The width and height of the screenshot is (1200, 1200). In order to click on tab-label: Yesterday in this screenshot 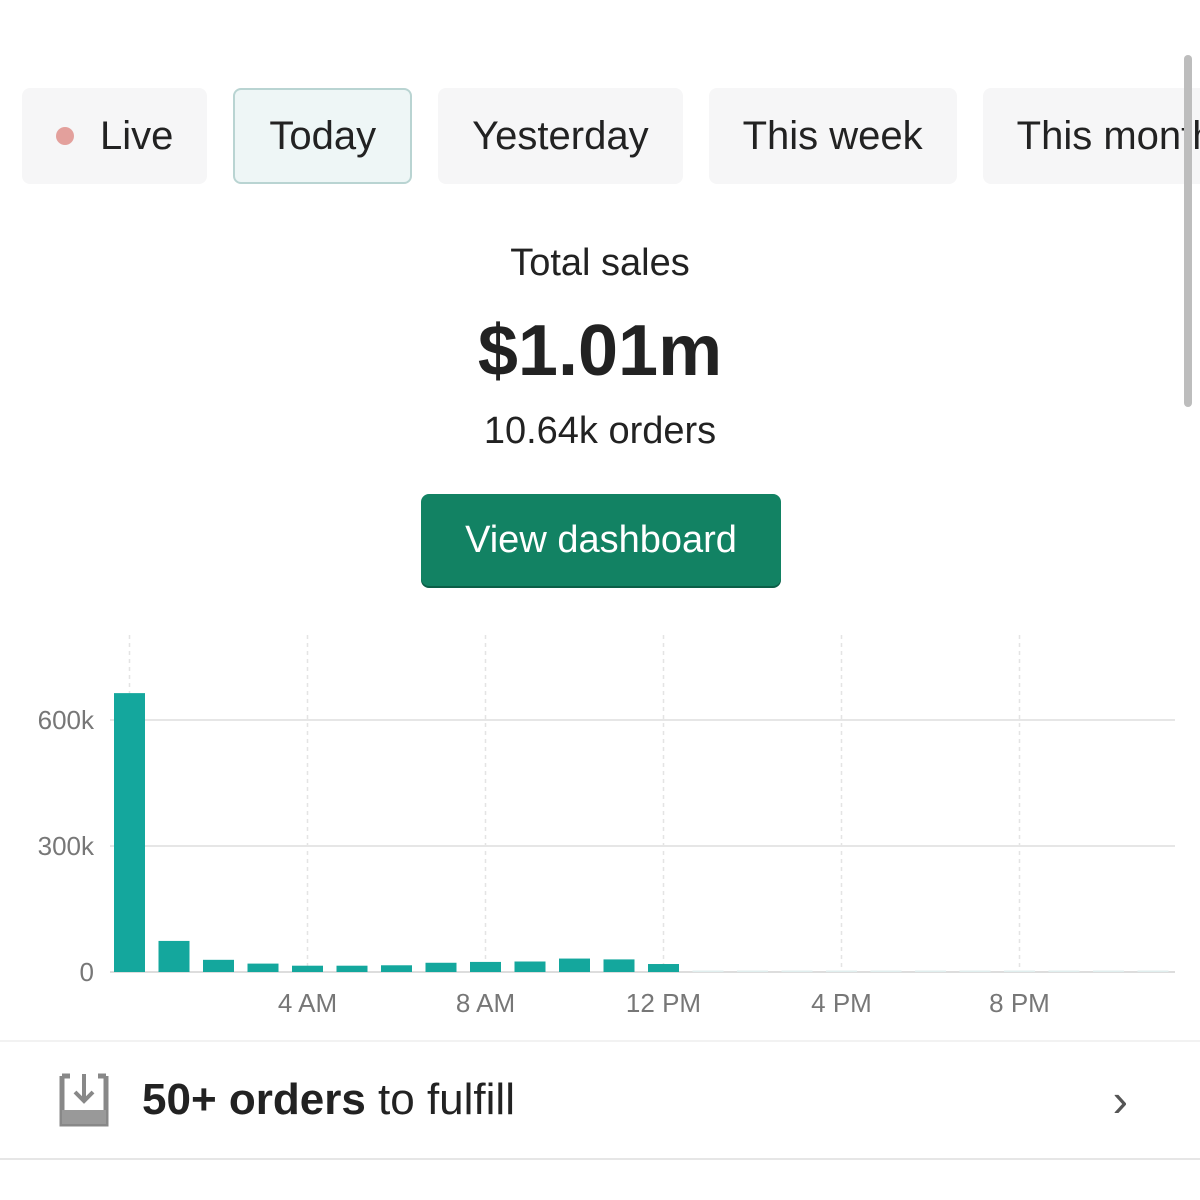, I will do `click(560, 135)`.